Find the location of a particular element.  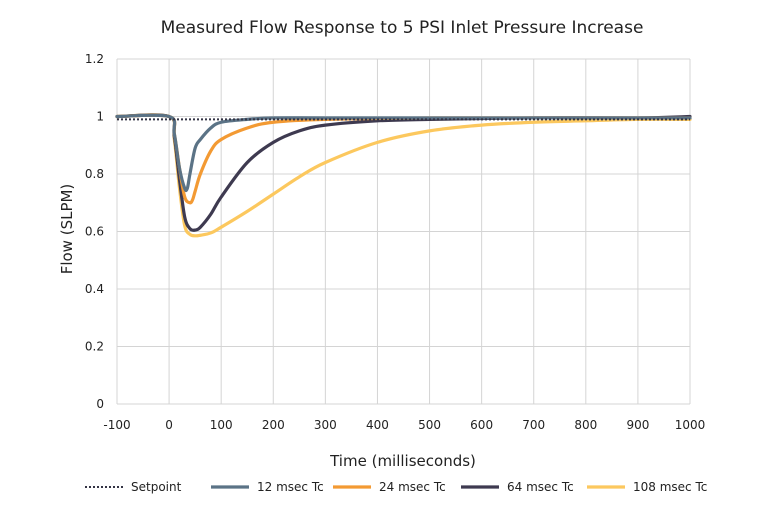

y-axis-ticks: 0 0.2 0.4 0.6 0.8 1 1.2 is located at coordinates (94, 231).